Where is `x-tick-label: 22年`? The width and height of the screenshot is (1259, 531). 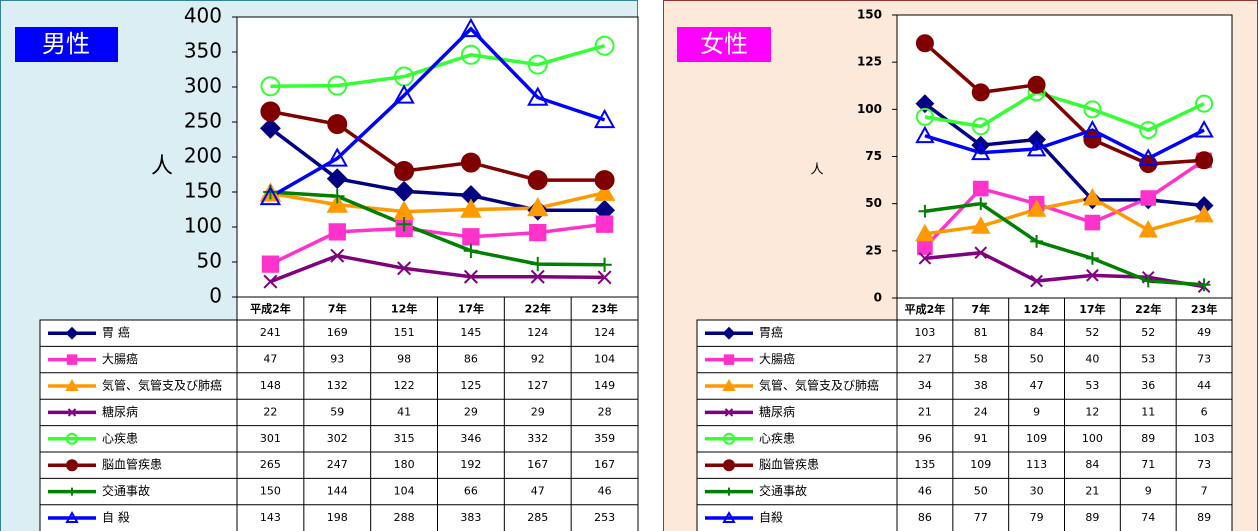
x-tick-label: 22年 is located at coordinates (538, 309).